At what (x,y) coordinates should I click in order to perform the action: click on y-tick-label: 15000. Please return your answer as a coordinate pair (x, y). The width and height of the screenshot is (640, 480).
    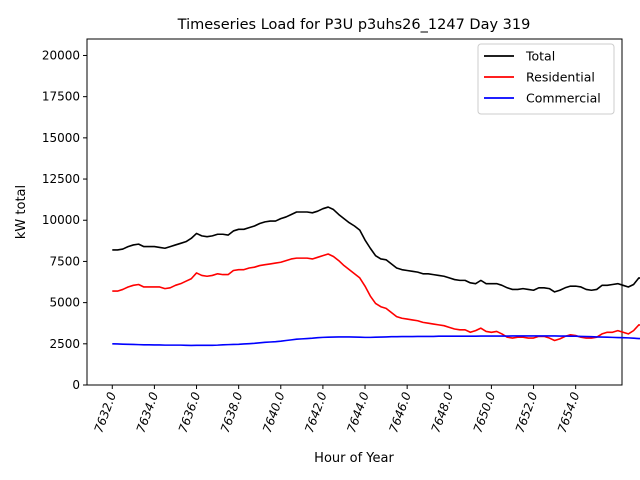
    Looking at the image, I should click on (61, 138).